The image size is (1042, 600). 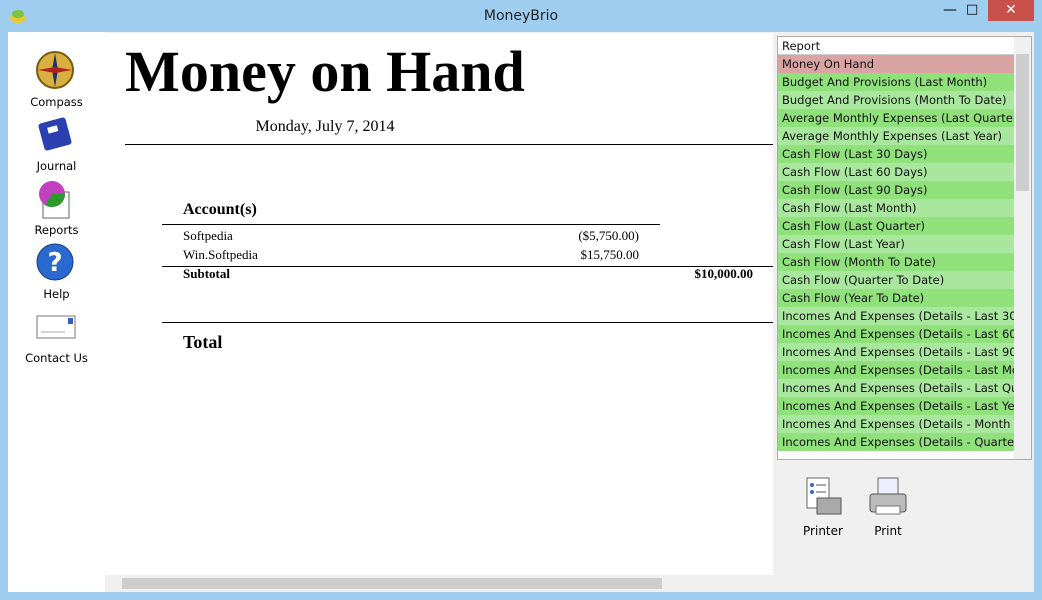 I want to click on sidebar-label: Reports, so click(x=56, y=230).